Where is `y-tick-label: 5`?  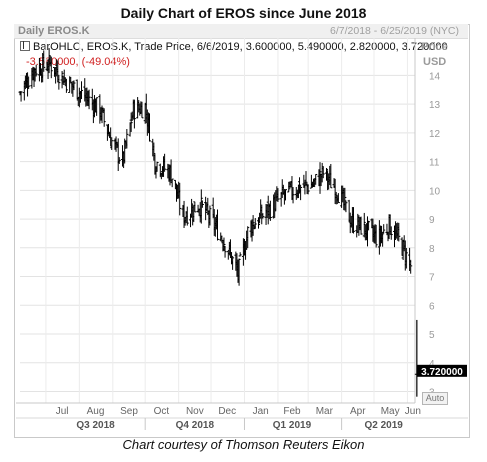 y-tick-label: 5 is located at coordinates (432, 335).